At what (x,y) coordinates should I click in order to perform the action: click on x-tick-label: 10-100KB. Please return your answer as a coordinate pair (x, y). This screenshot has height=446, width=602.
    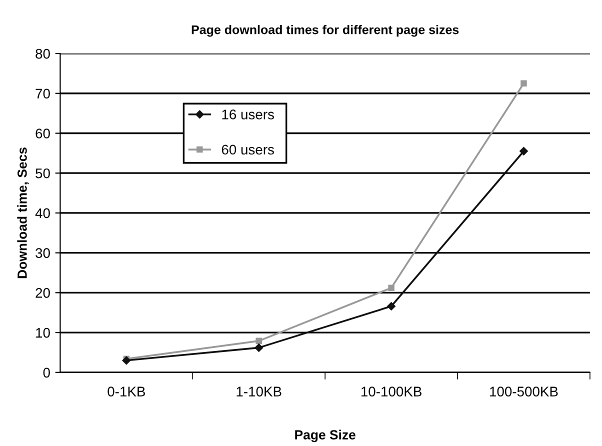
    Looking at the image, I should click on (391, 391).